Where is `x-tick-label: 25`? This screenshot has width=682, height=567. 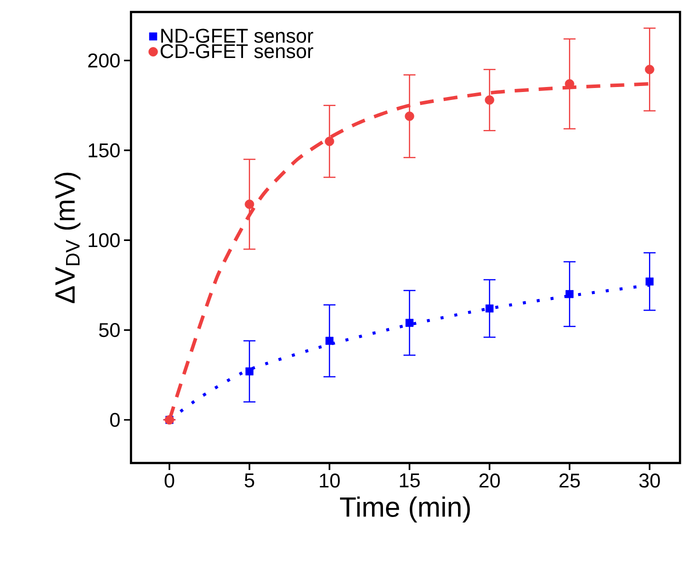
x-tick-label: 25 is located at coordinates (569, 481).